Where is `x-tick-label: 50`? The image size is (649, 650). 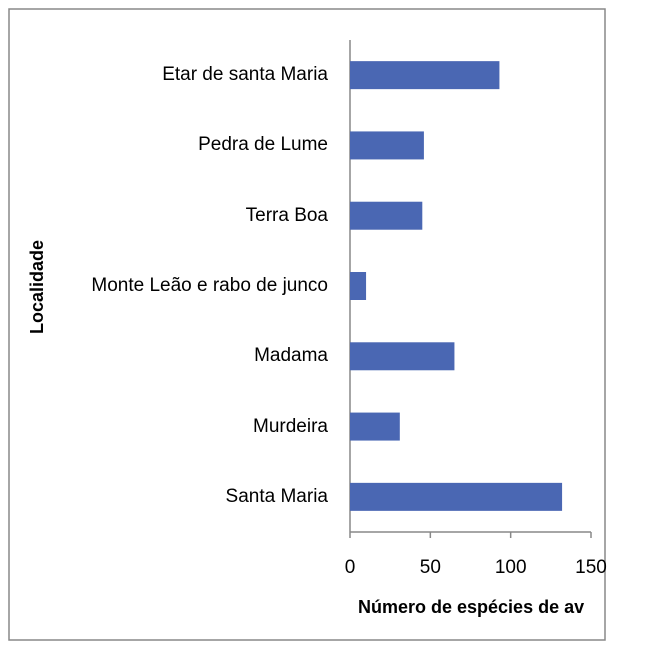 x-tick-label: 50 is located at coordinates (430, 567).